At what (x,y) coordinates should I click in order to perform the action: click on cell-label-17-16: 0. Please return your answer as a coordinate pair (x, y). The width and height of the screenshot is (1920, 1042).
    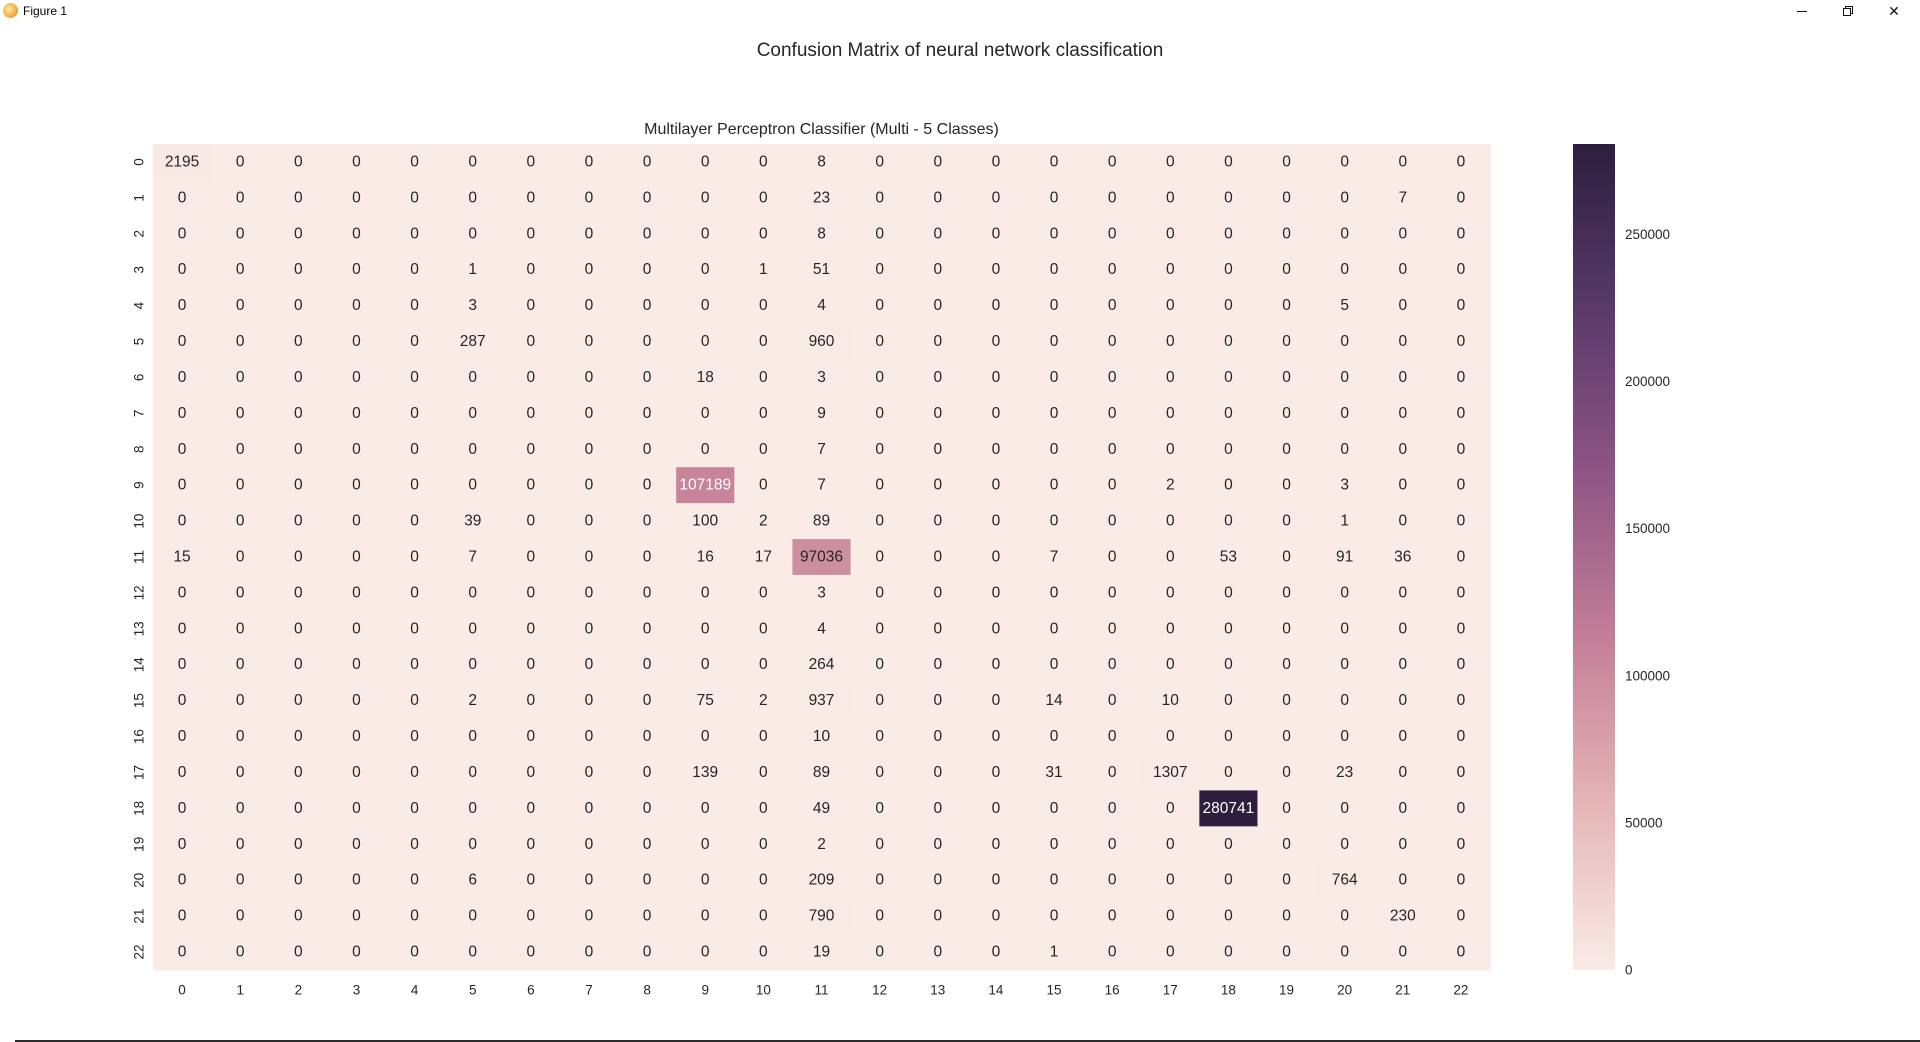
    Looking at the image, I should click on (1112, 772).